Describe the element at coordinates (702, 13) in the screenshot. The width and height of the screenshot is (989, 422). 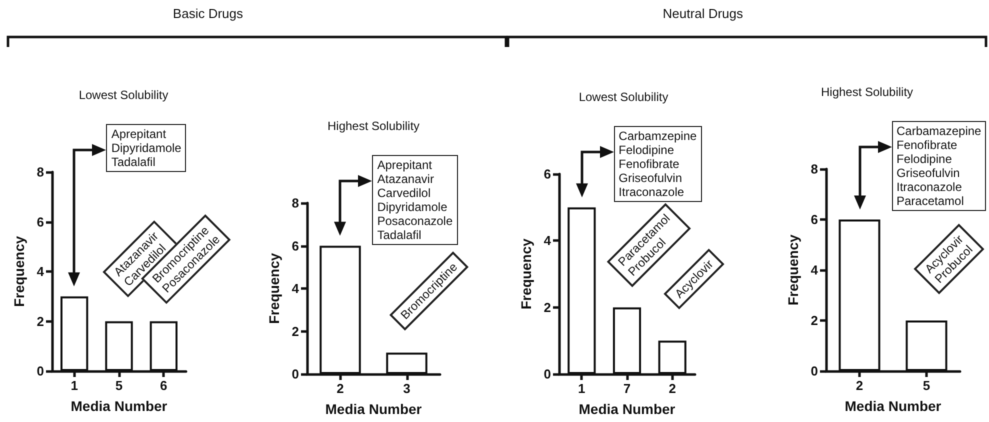
I see `chart-subtitle: Neutral Drugs` at that location.